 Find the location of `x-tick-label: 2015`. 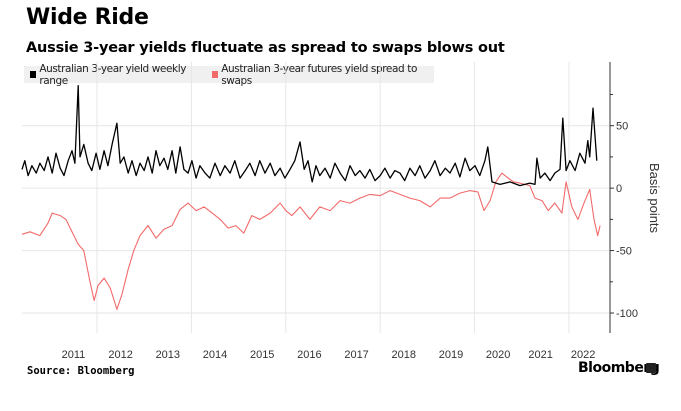

x-tick-label: 2015 is located at coordinates (262, 355).